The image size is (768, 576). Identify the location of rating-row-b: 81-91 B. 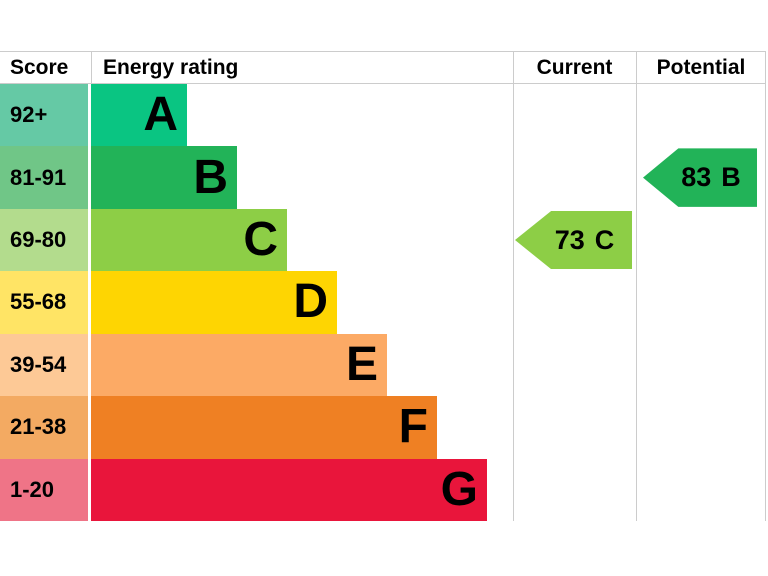
(256, 177).